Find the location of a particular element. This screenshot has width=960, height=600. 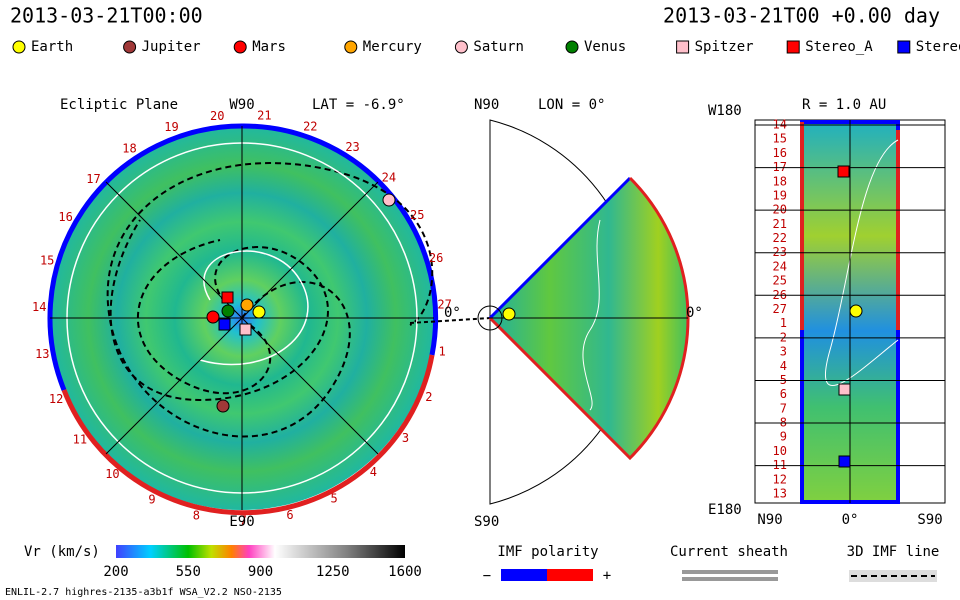

ecliptic-title: Ecliptic Plane is located at coordinates (119, 105).